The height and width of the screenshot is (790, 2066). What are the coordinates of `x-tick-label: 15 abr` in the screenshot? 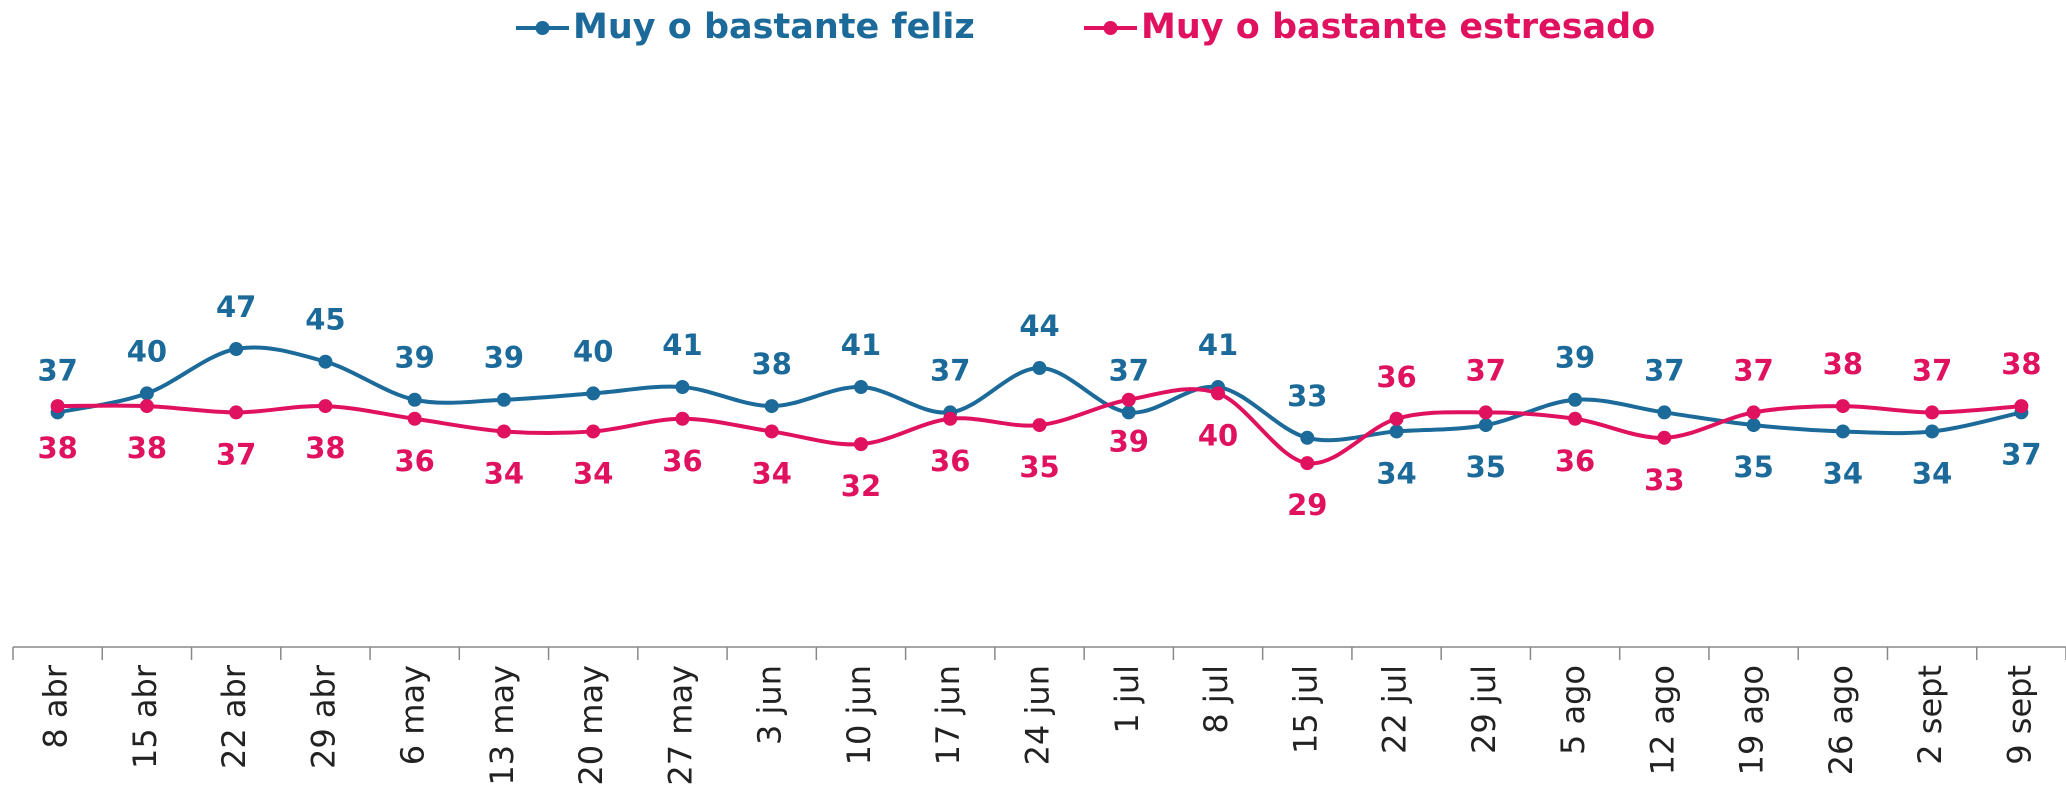 It's located at (145, 716).